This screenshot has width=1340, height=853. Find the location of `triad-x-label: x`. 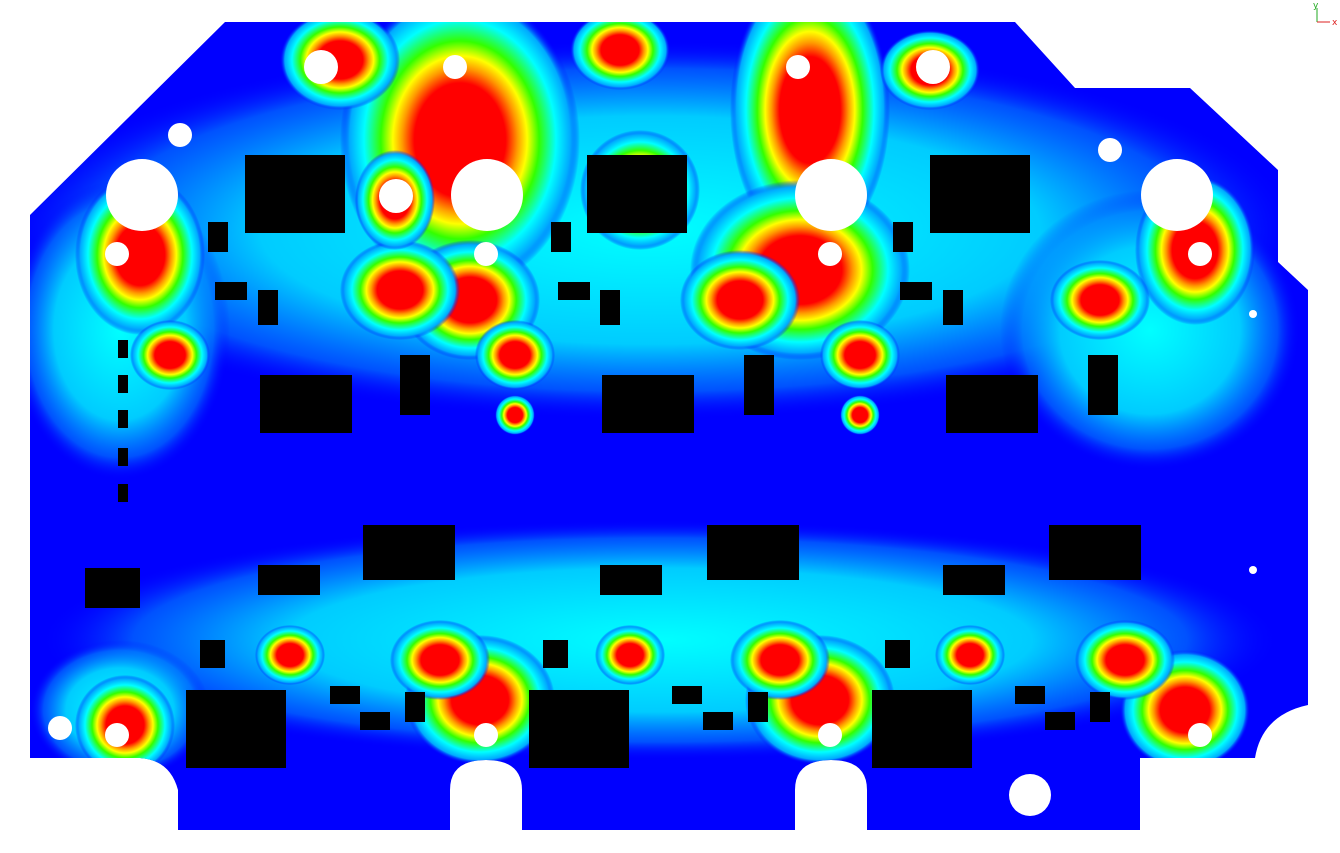

triad-x-label: x is located at coordinates (1335, 23).